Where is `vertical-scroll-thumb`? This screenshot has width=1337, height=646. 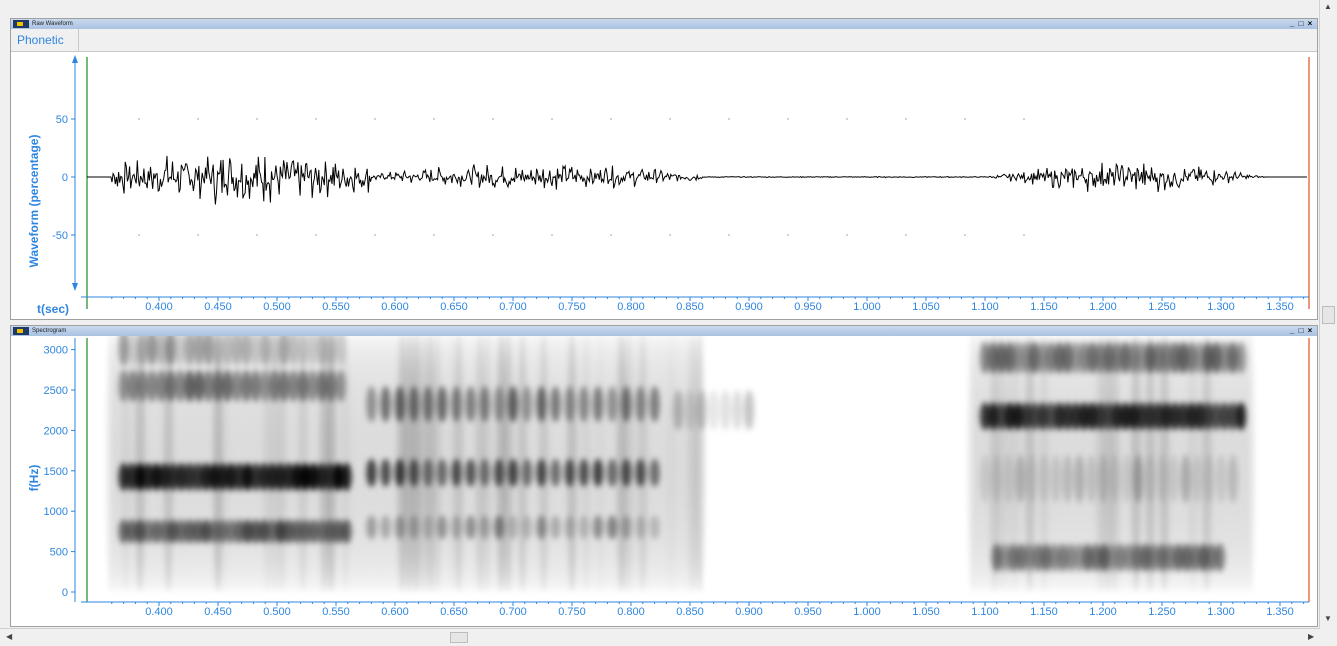 vertical-scroll-thumb is located at coordinates (1328, 315).